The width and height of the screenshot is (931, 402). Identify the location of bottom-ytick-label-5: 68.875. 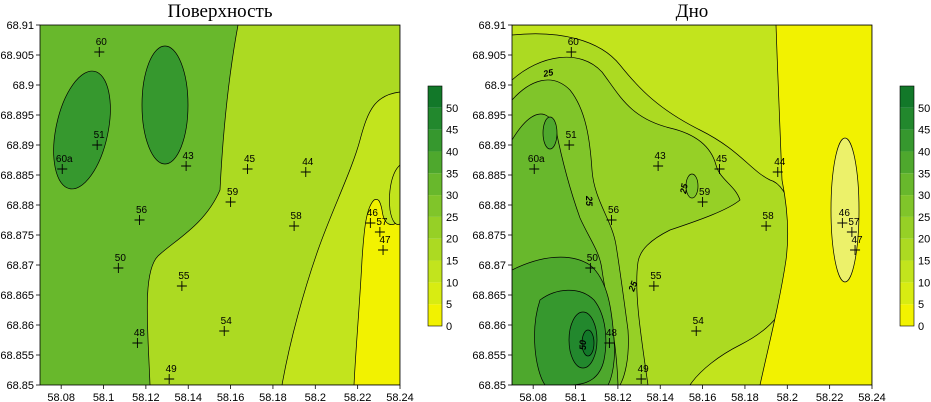
(489, 236).